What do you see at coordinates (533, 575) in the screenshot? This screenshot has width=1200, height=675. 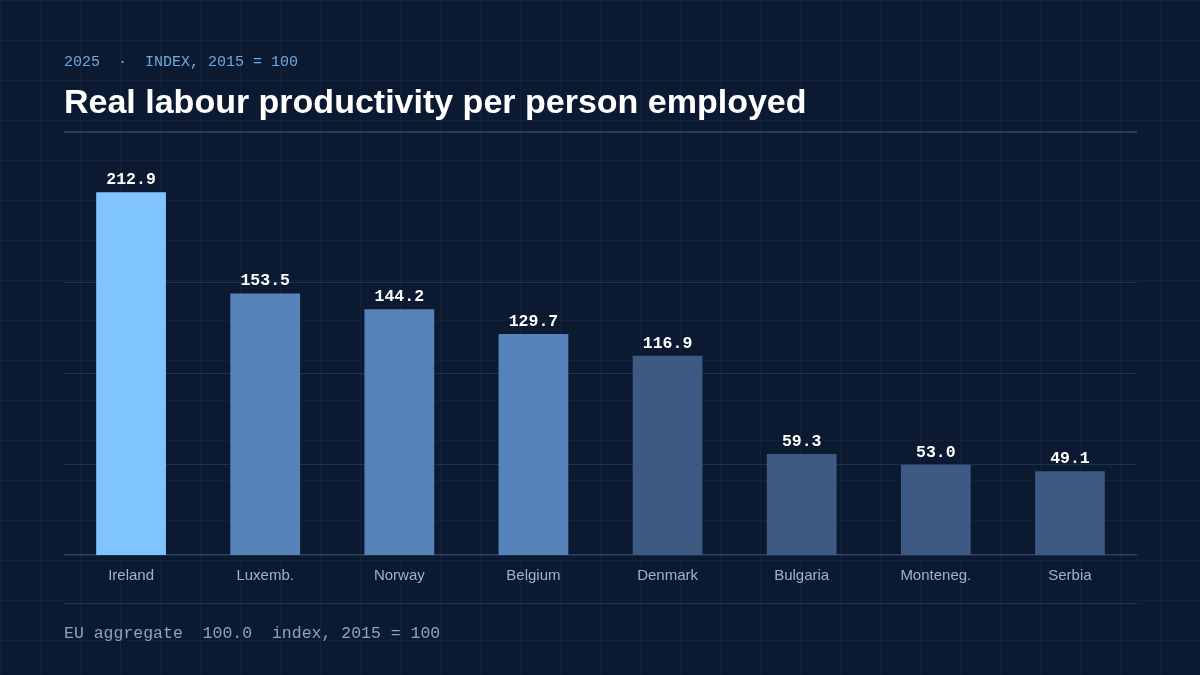 I see `x-tick-label: Belgium` at bounding box center [533, 575].